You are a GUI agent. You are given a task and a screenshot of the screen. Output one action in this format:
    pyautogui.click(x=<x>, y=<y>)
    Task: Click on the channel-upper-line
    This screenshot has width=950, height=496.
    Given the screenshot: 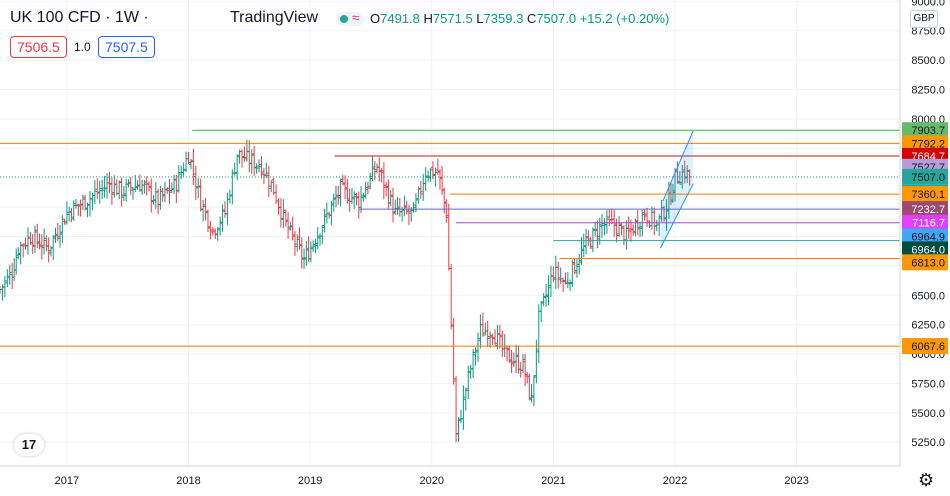 What is the action you would take?
    pyautogui.click(x=678, y=166)
    